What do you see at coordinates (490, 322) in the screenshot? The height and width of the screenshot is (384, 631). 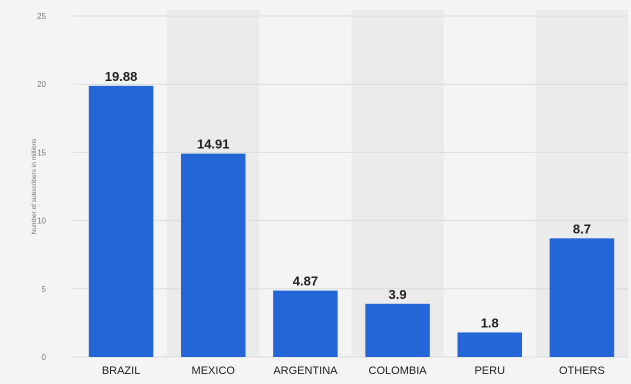 I see `value-label: 1.8` at bounding box center [490, 322].